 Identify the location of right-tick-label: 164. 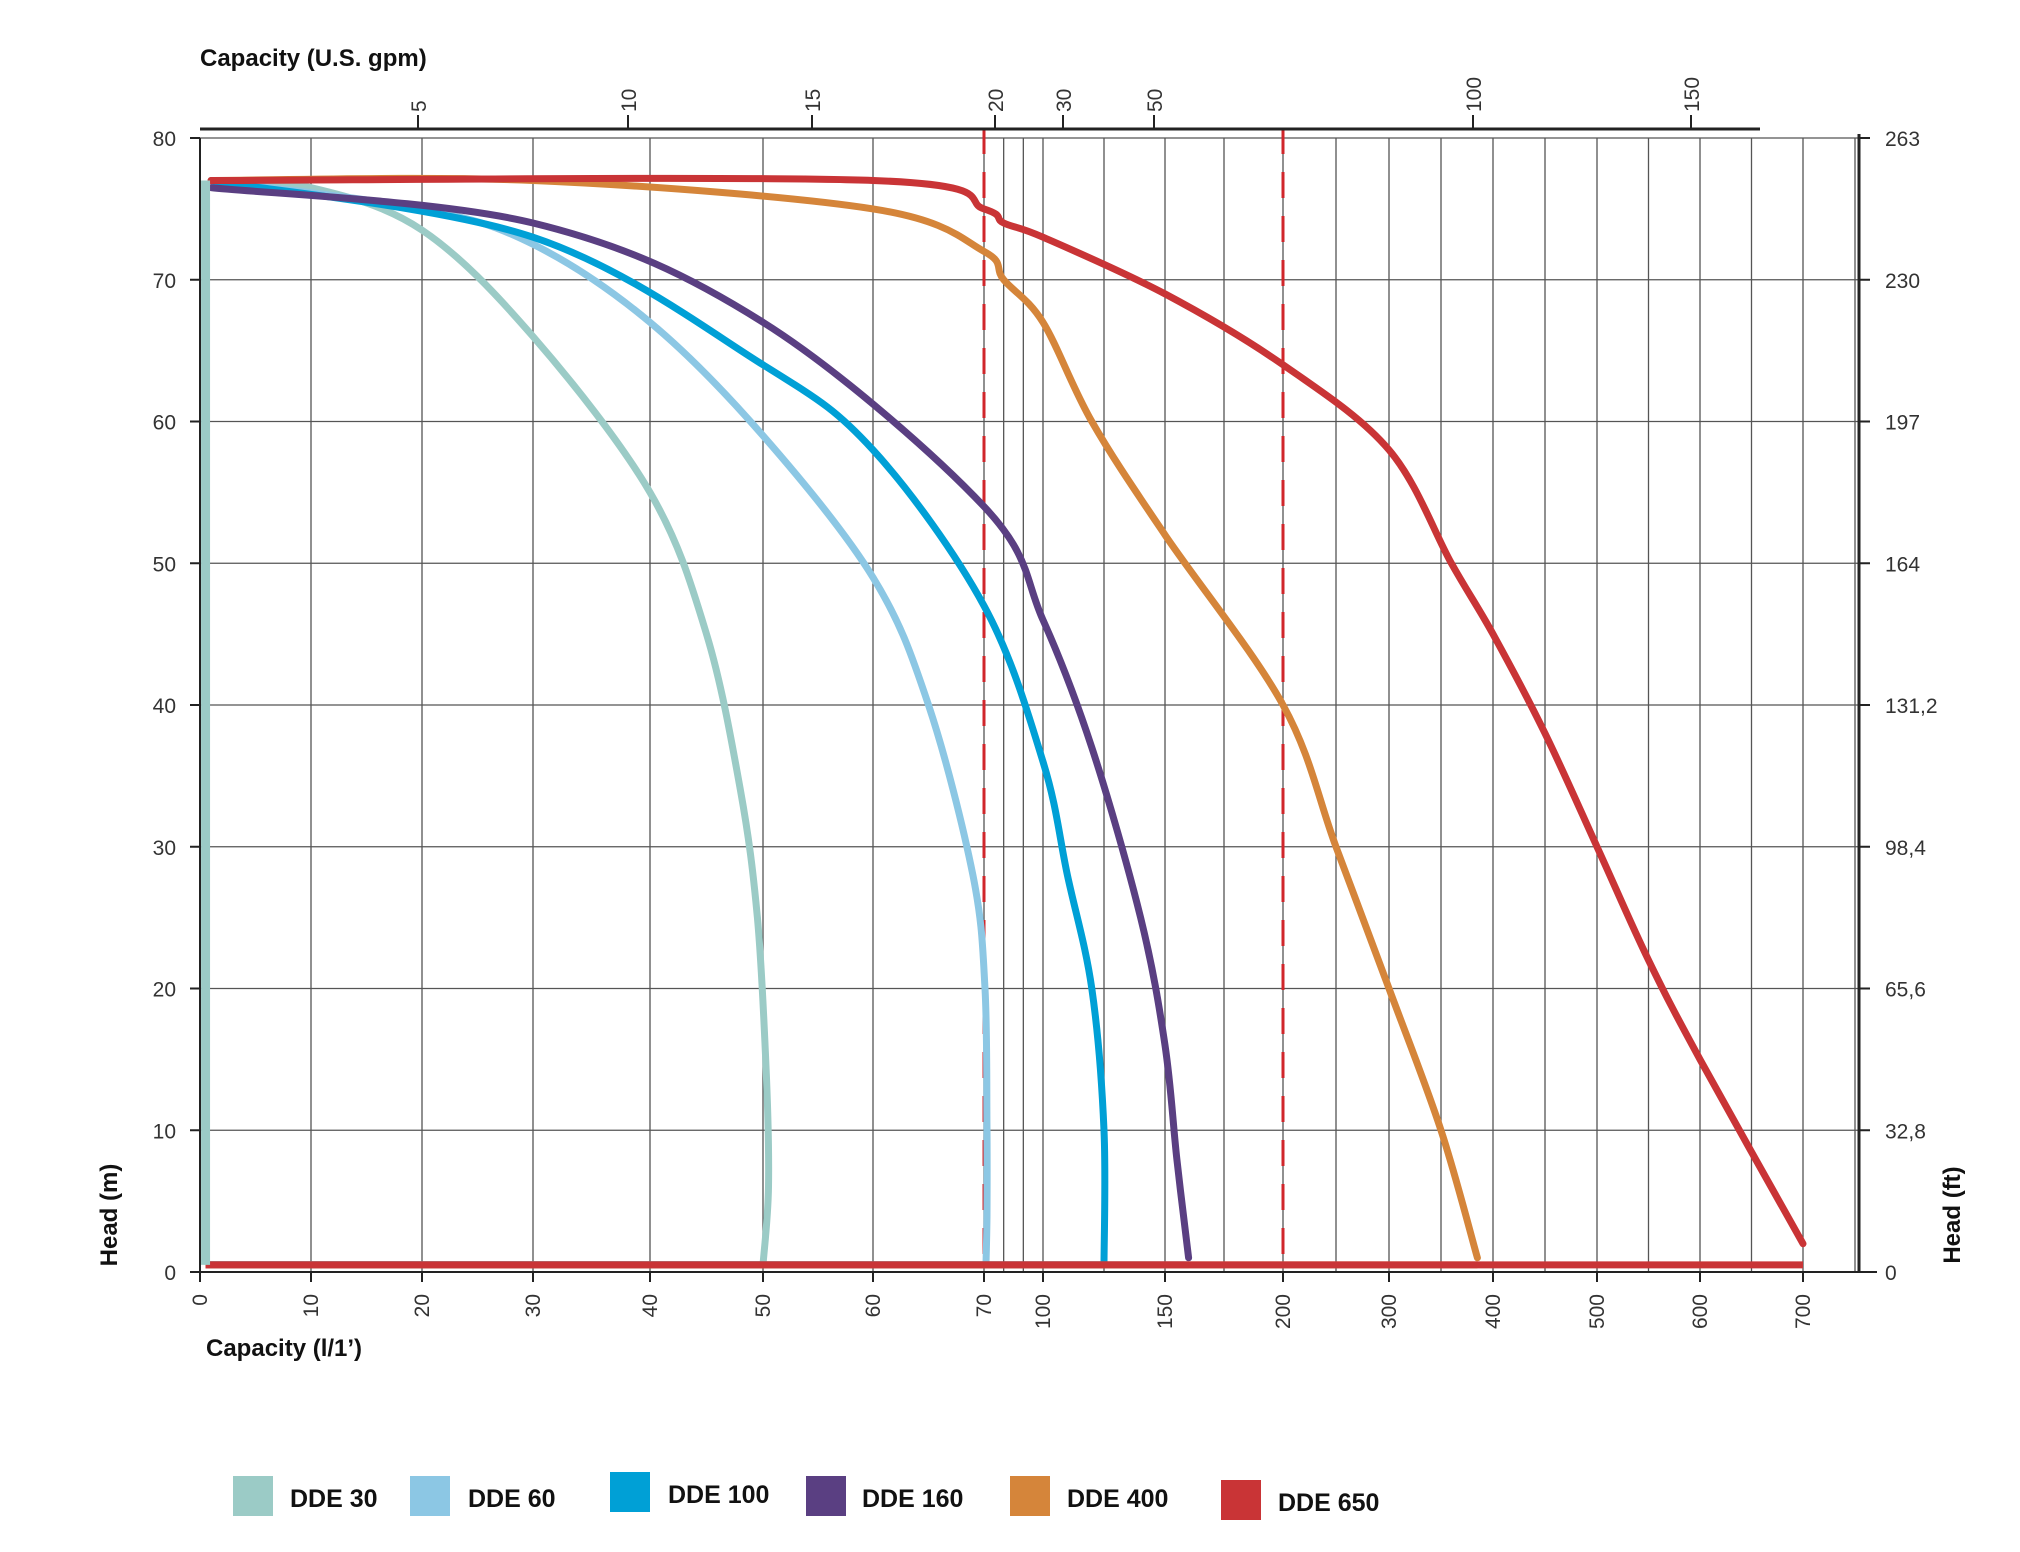
(1902, 564).